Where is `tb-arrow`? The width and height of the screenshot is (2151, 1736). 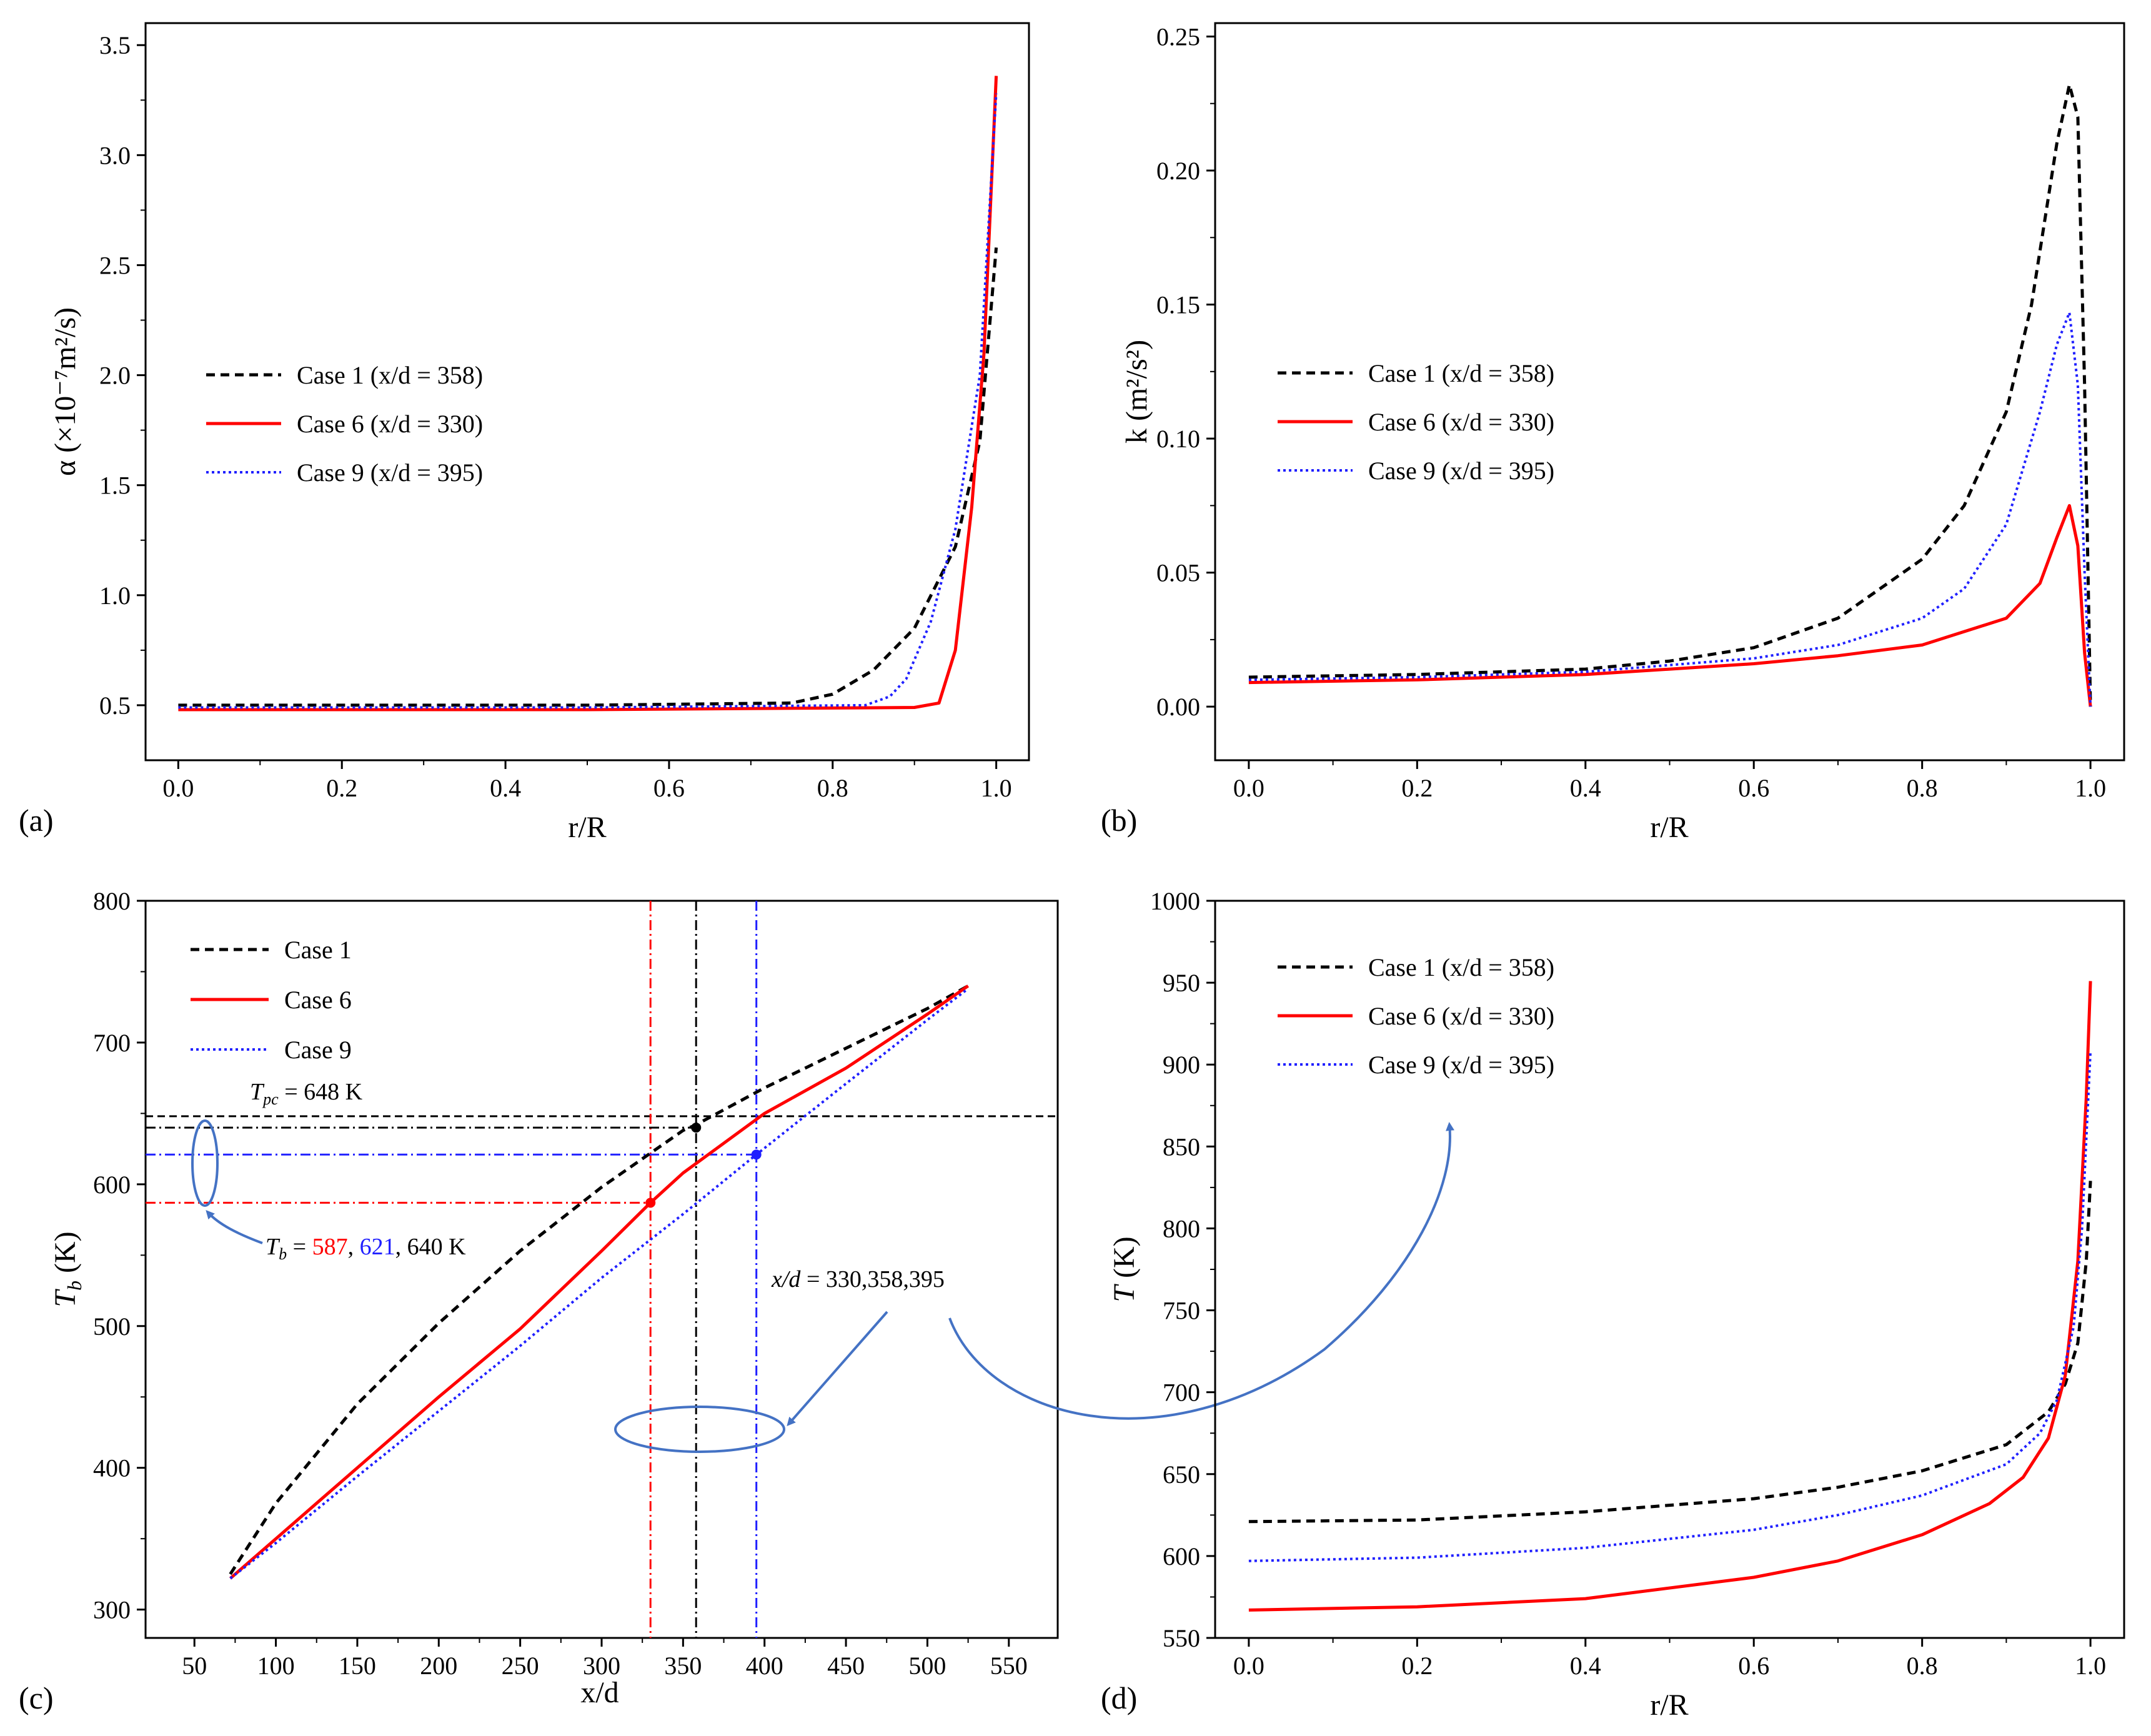 tb-arrow is located at coordinates (234, 1227).